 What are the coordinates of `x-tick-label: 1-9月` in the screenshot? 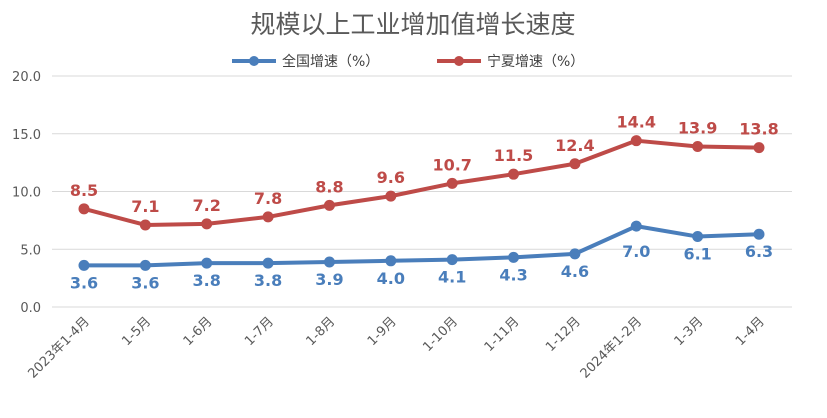 It's located at (382, 331).